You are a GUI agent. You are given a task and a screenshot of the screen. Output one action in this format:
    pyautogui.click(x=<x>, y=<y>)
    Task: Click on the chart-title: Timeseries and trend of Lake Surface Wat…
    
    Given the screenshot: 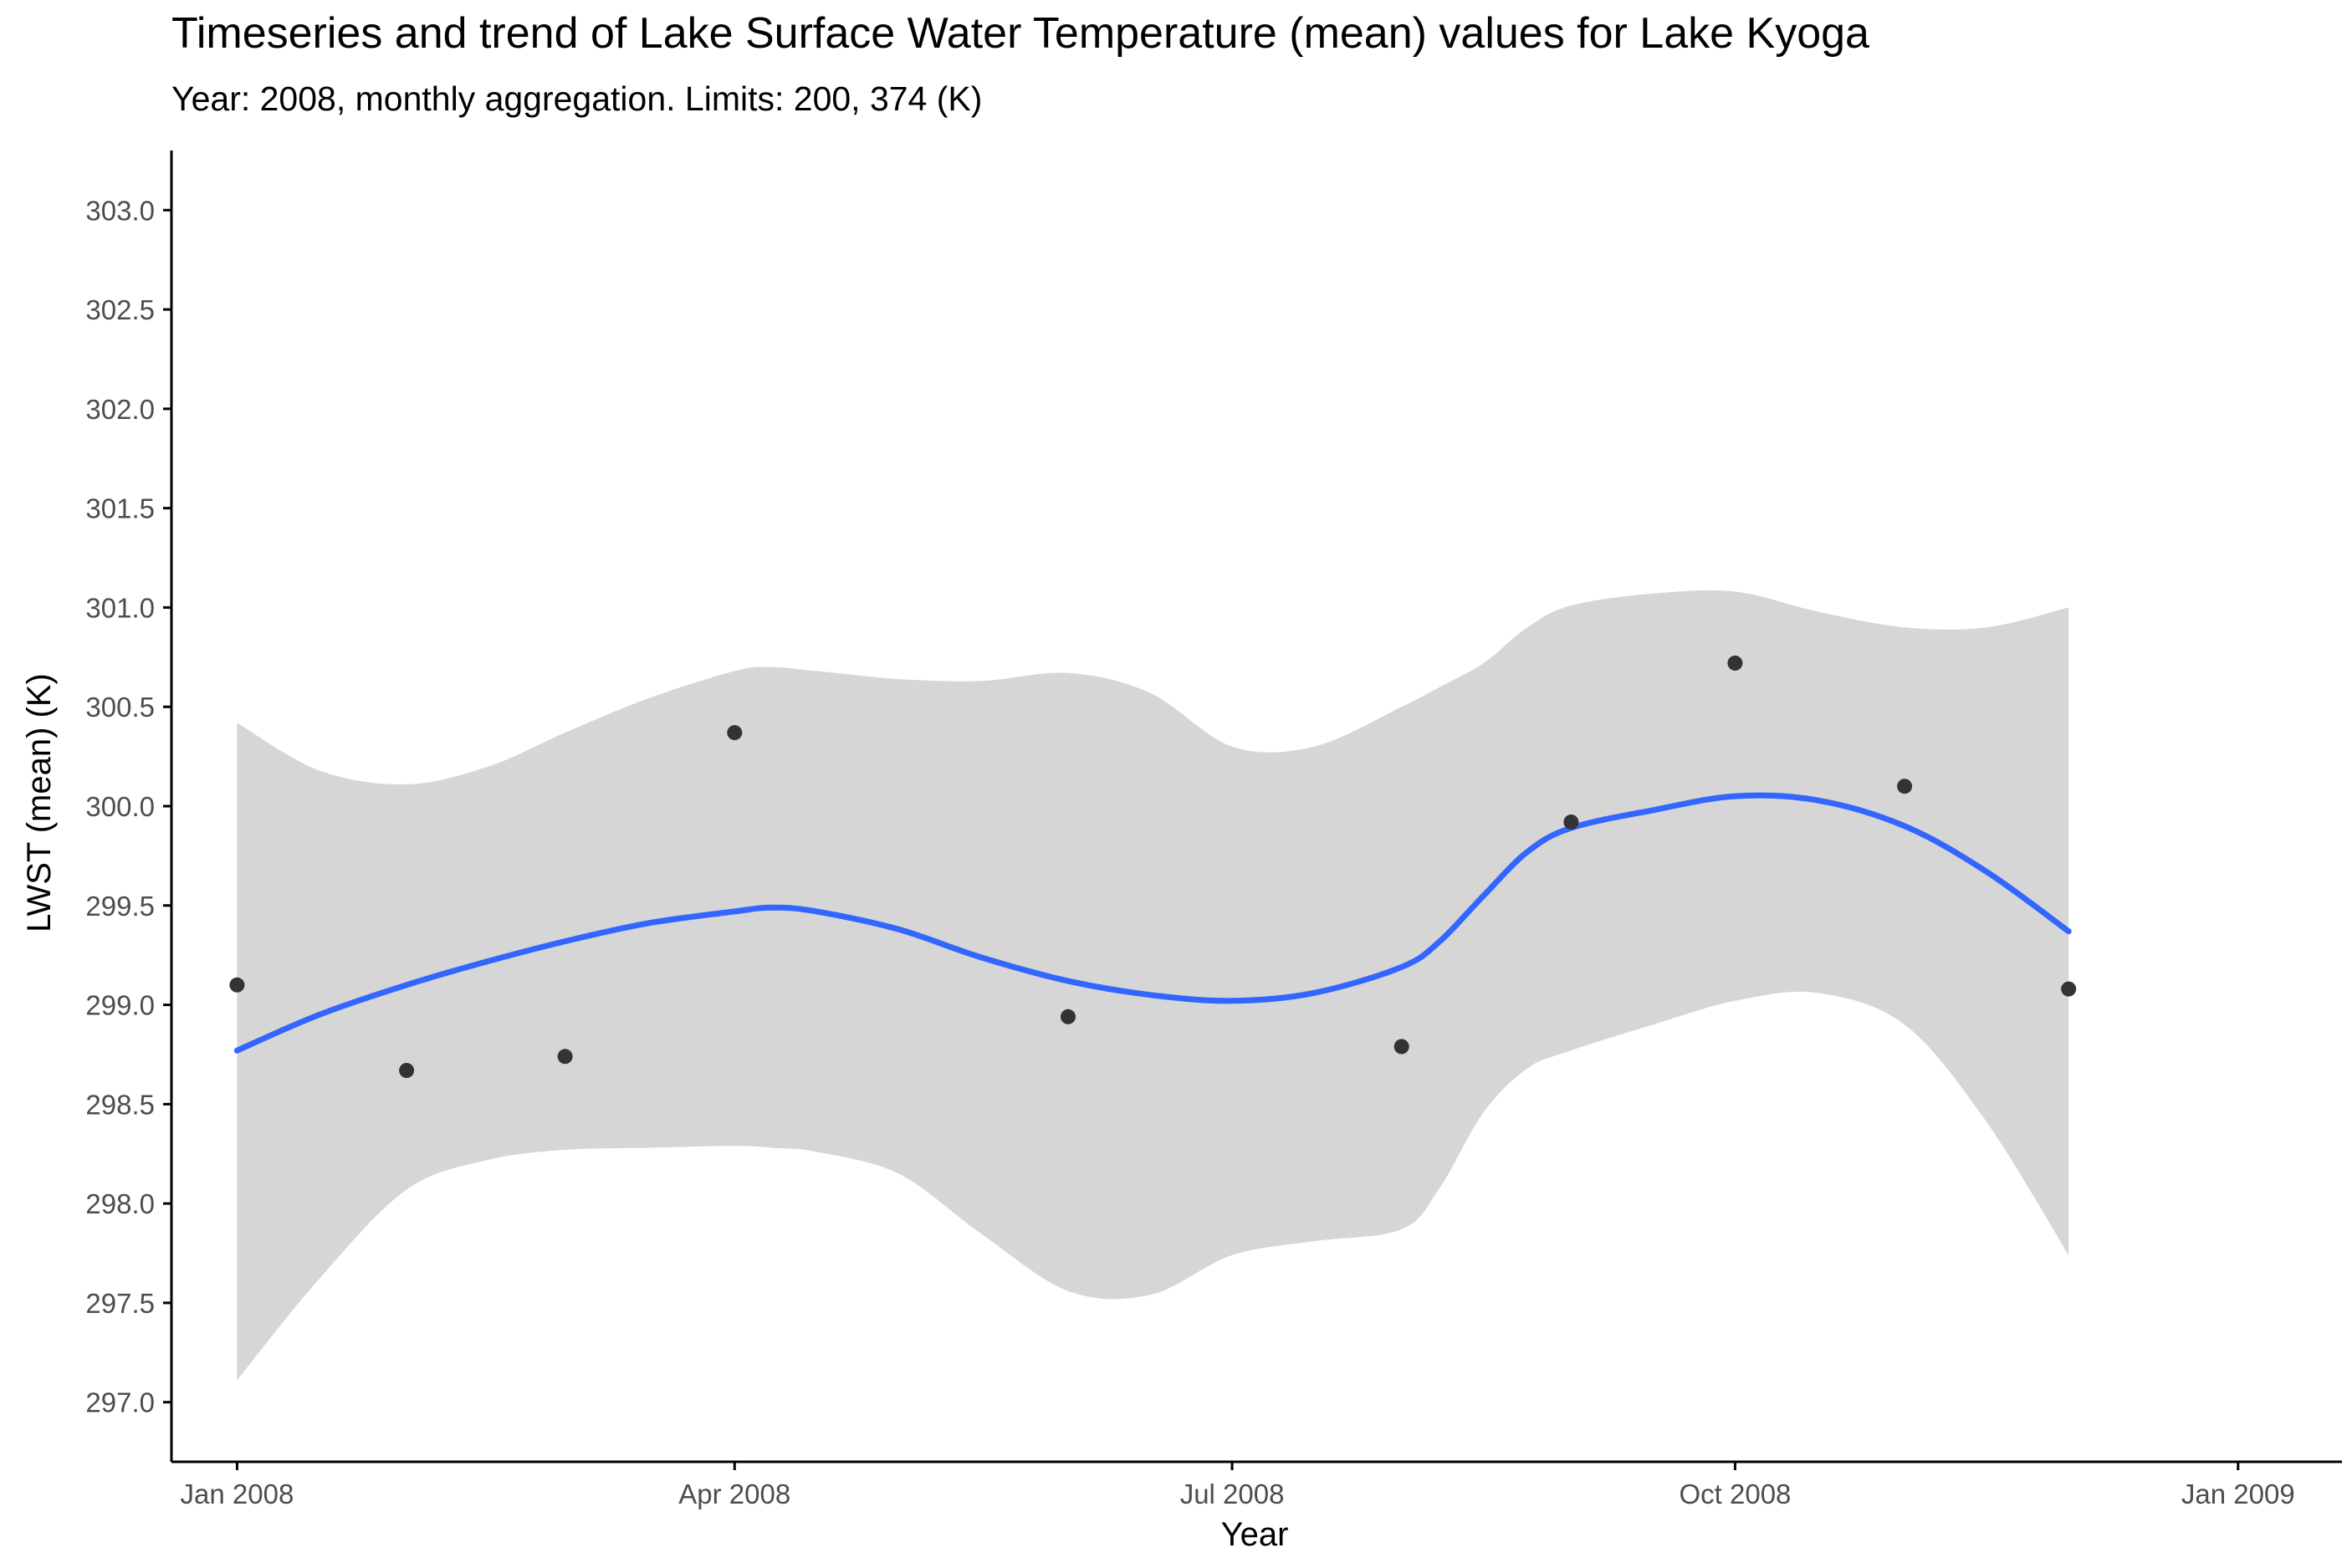 What is the action you would take?
    pyautogui.click(x=1020, y=33)
    